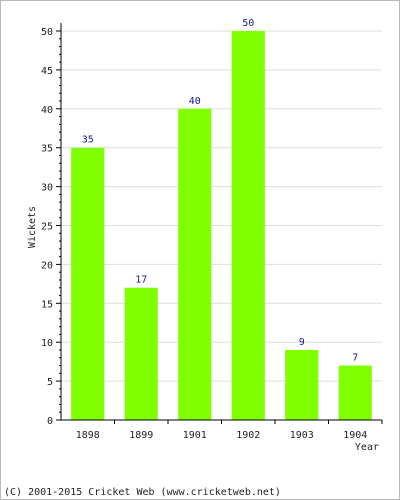 Image resolution: width=400 pixels, height=500 pixels. Describe the element at coordinates (355, 392) in the screenshot. I see `bar-1904` at that location.